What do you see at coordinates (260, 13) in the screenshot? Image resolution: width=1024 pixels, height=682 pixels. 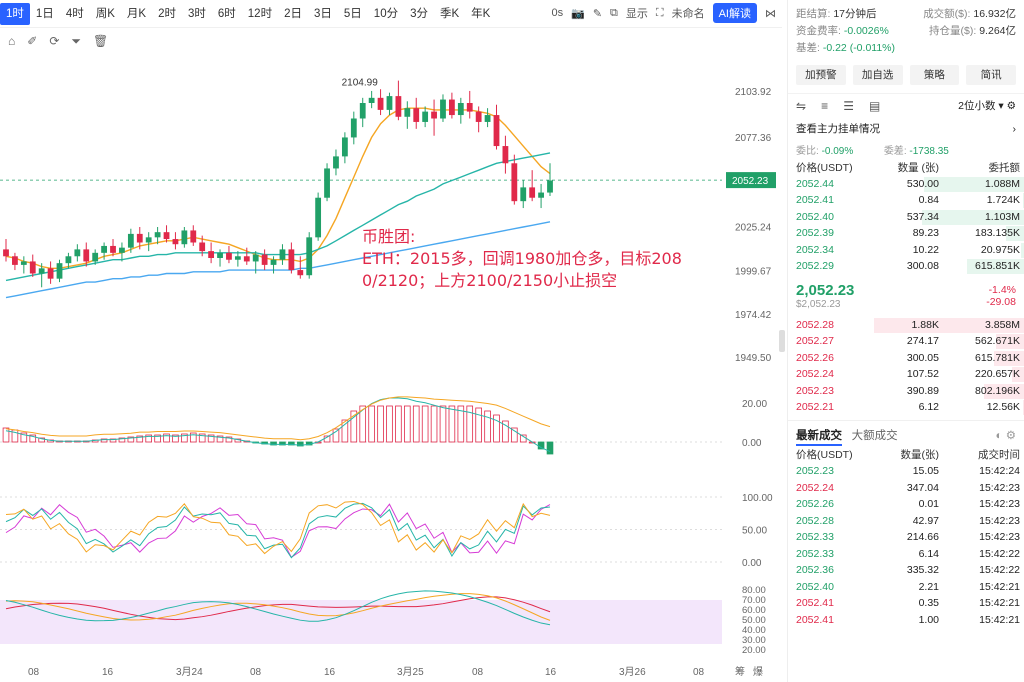 I see `timeframe-8: 12时` at bounding box center [260, 13].